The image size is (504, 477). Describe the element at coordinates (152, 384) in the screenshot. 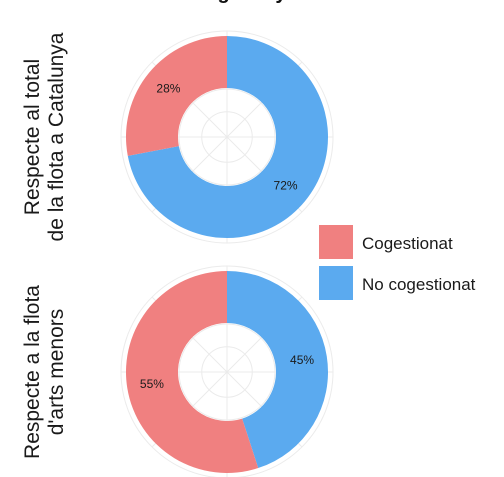

I see `data-label: 55%` at that location.